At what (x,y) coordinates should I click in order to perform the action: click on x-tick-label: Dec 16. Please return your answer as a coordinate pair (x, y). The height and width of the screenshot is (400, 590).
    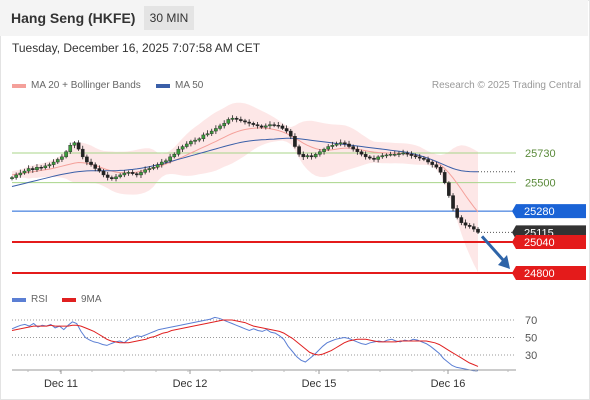
    Looking at the image, I should click on (448, 384).